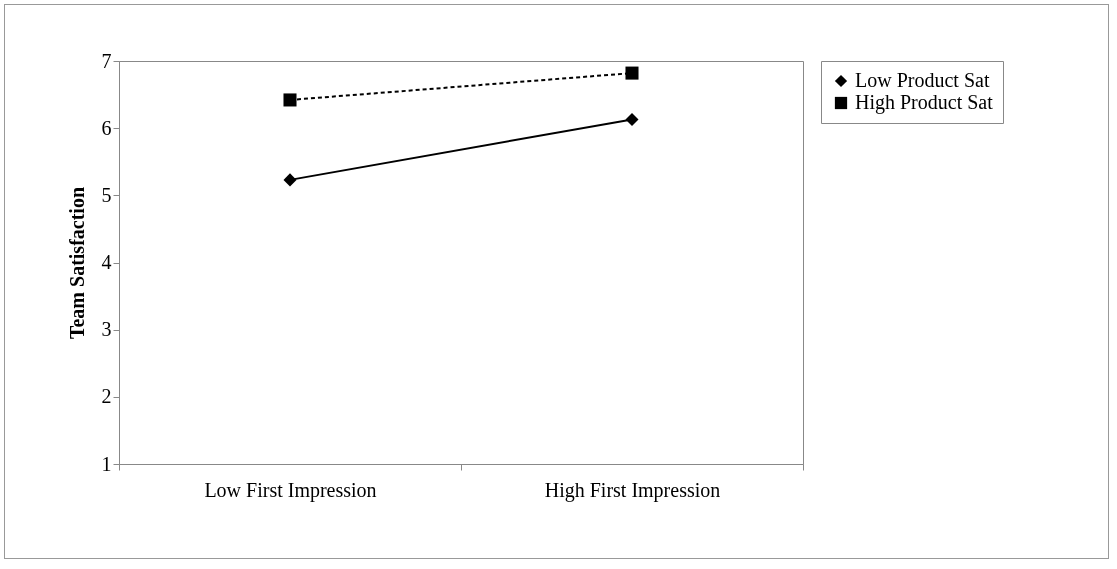  Describe the element at coordinates (922, 80) in the screenshot. I see `legend-label: Low Product Sat` at that location.